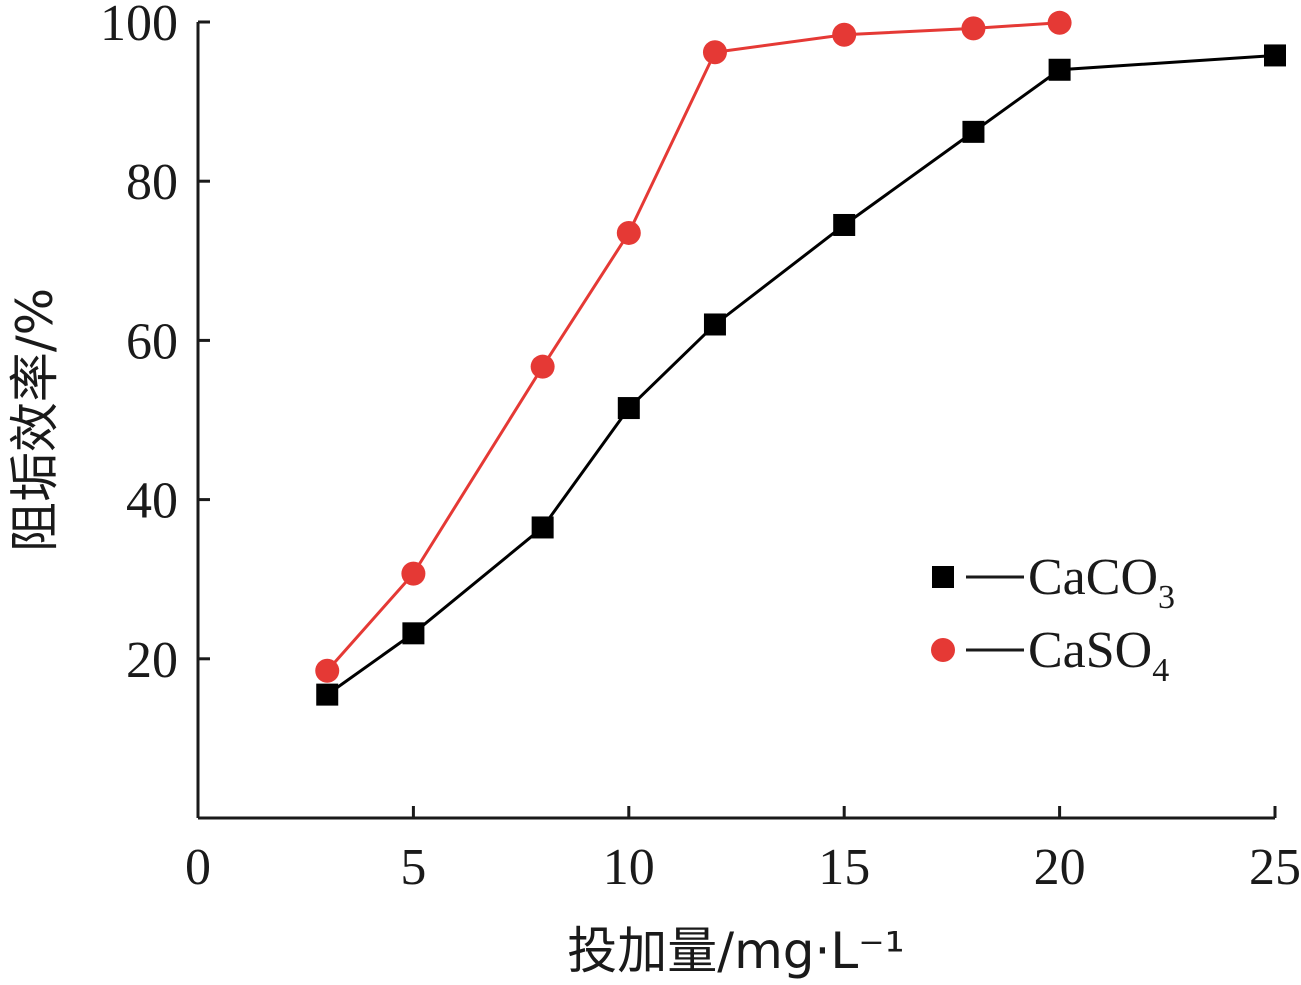 This screenshot has height=985, width=1301. Describe the element at coordinates (139, 26) in the screenshot. I see `y-tick-label: 100` at that location.